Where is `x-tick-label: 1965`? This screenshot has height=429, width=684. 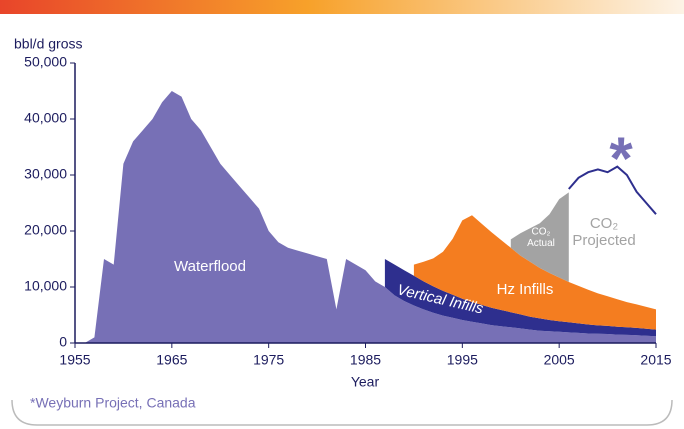 x-tick-label: 1965 is located at coordinates (171, 360).